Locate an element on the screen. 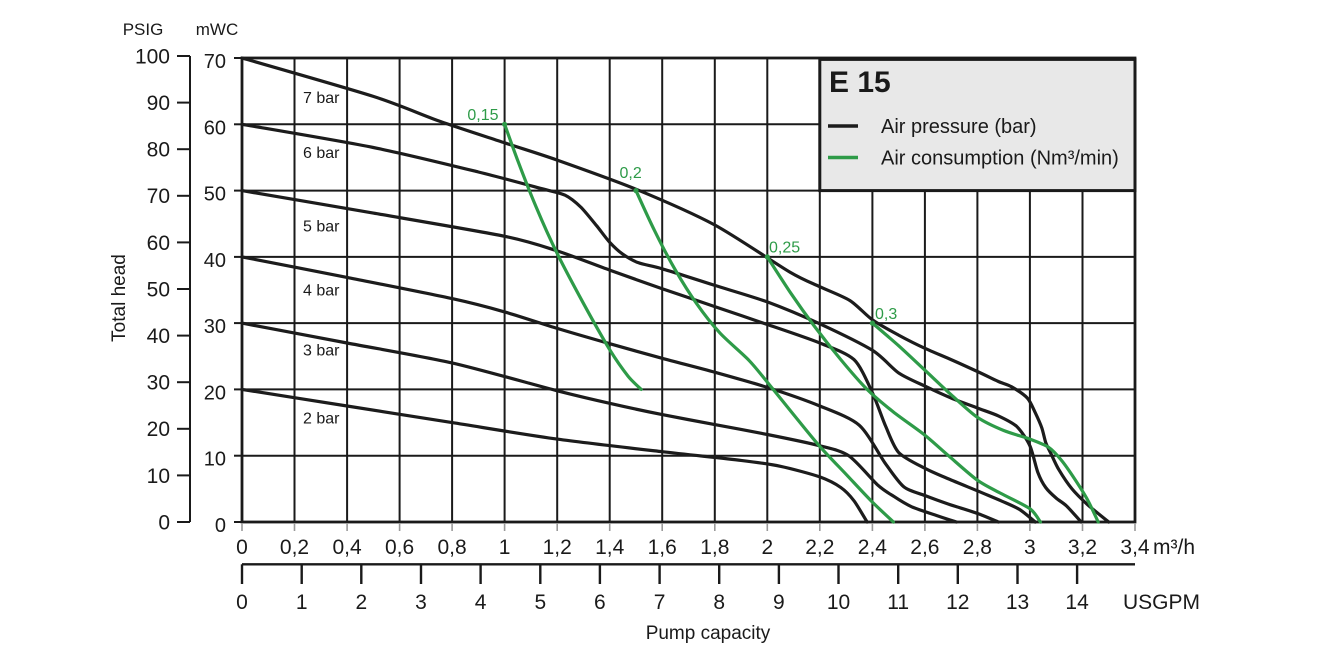 This screenshot has height=660, width=1320. svg-text: 0,6 is located at coordinates (399, 547).